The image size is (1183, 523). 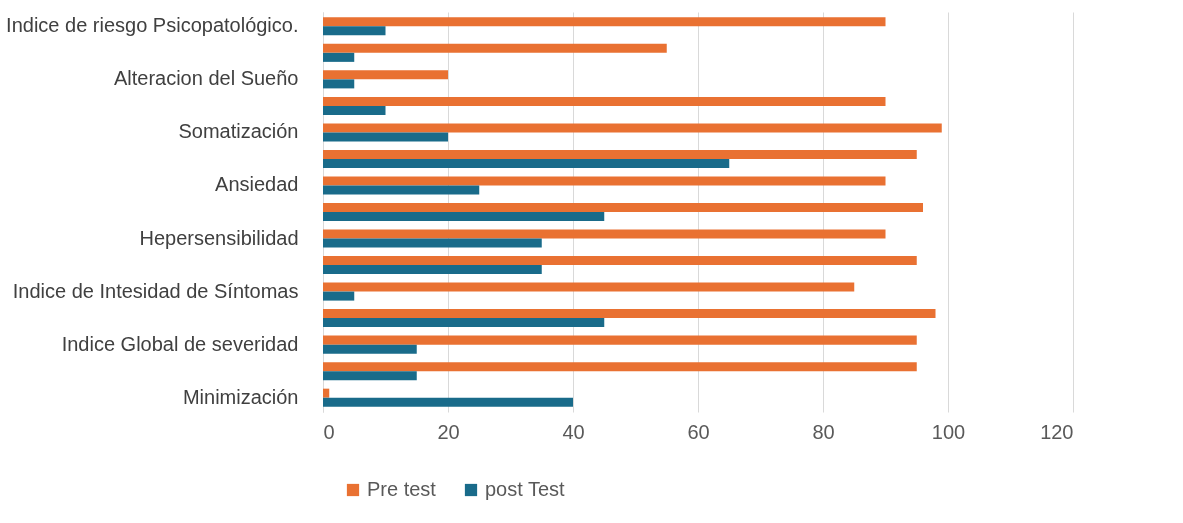 What do you see at coordinates (823, 431) in the screenshot?
I see `x-tick-label: 80` at bounding box center [823, 431].